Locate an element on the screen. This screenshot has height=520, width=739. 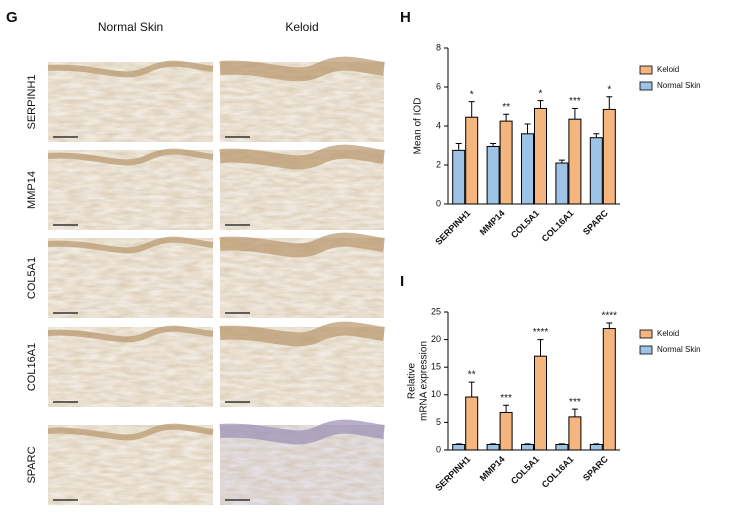
x-tick-label: MMP14 is located at coordinates (492, 222).